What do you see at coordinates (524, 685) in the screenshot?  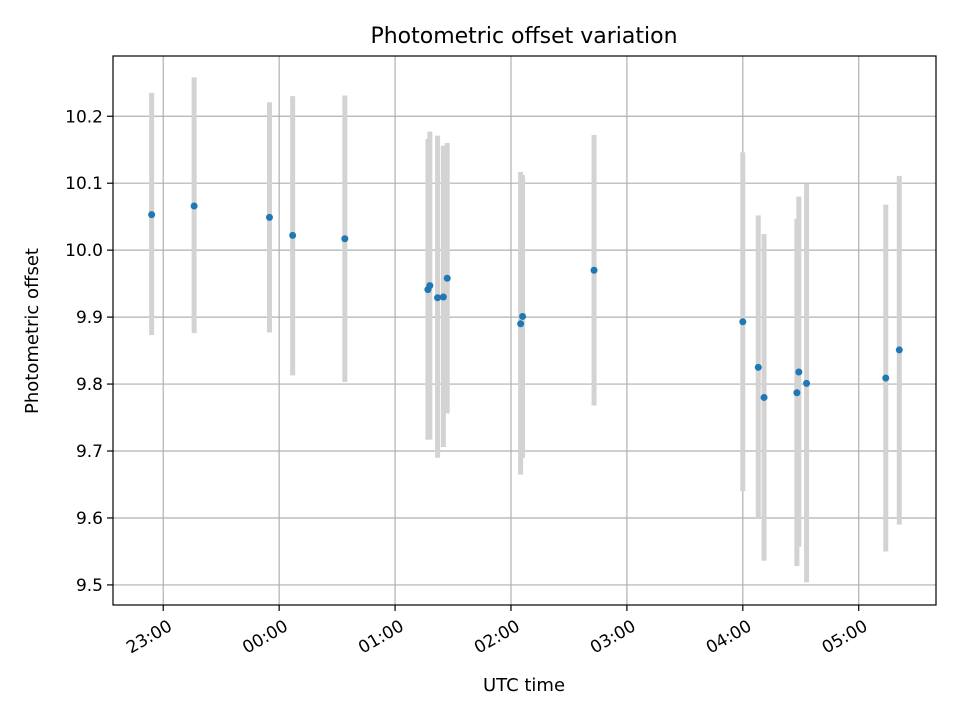 I see `x-axis-label: UTC time` at bounding box center [524, 685].